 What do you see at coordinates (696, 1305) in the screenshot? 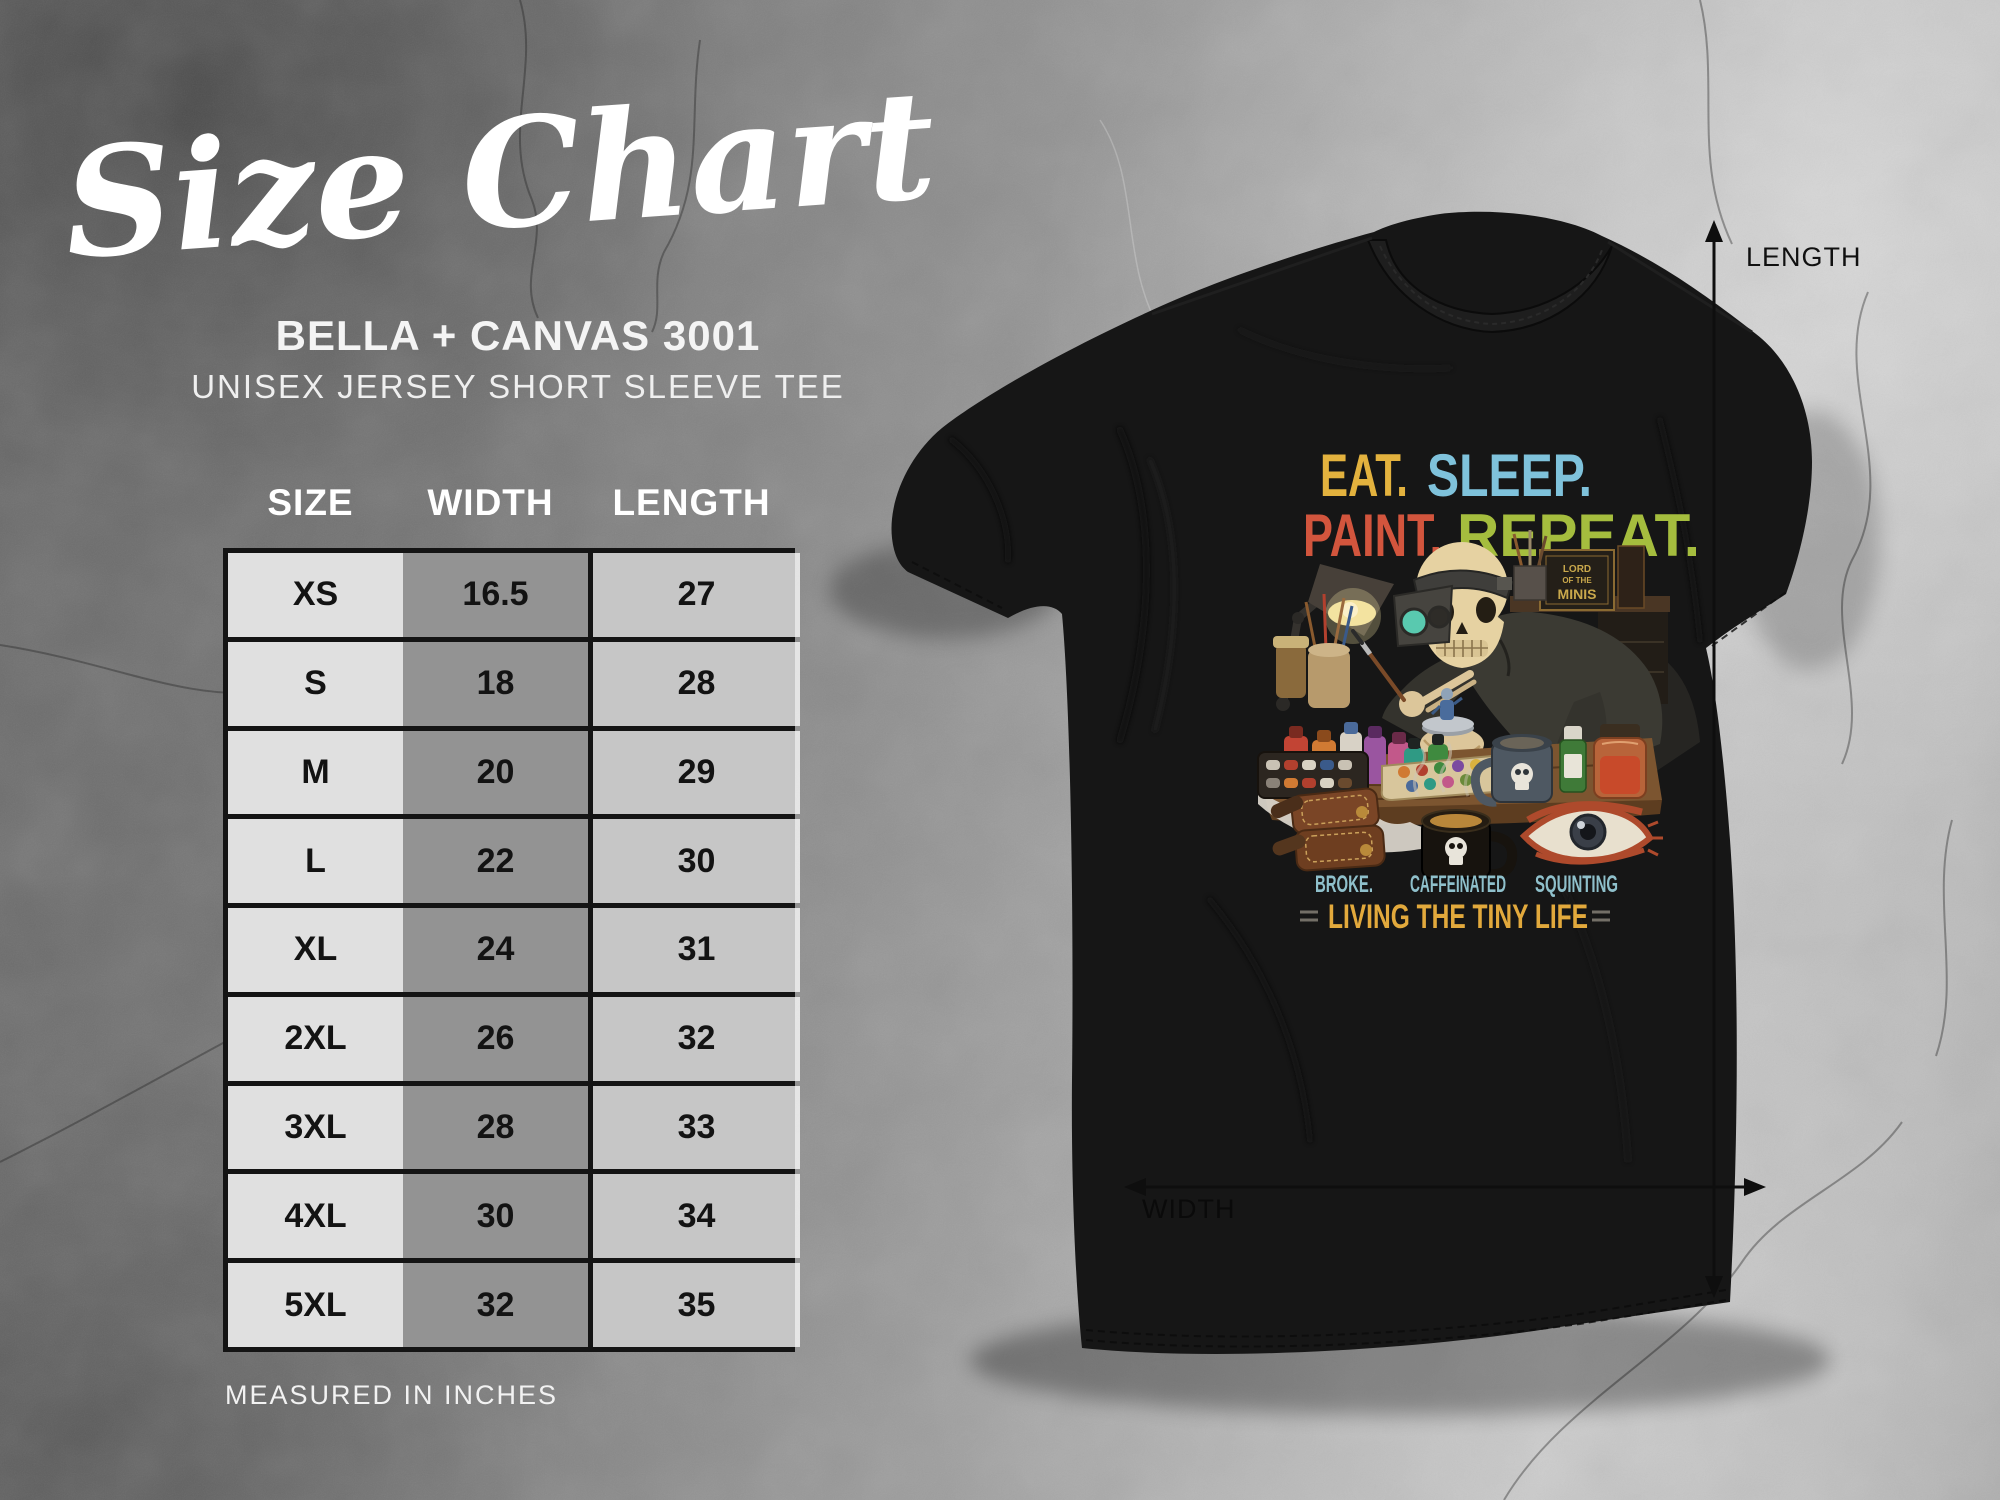
I see `length-cell: 35` at bounding box center [696, 1305].